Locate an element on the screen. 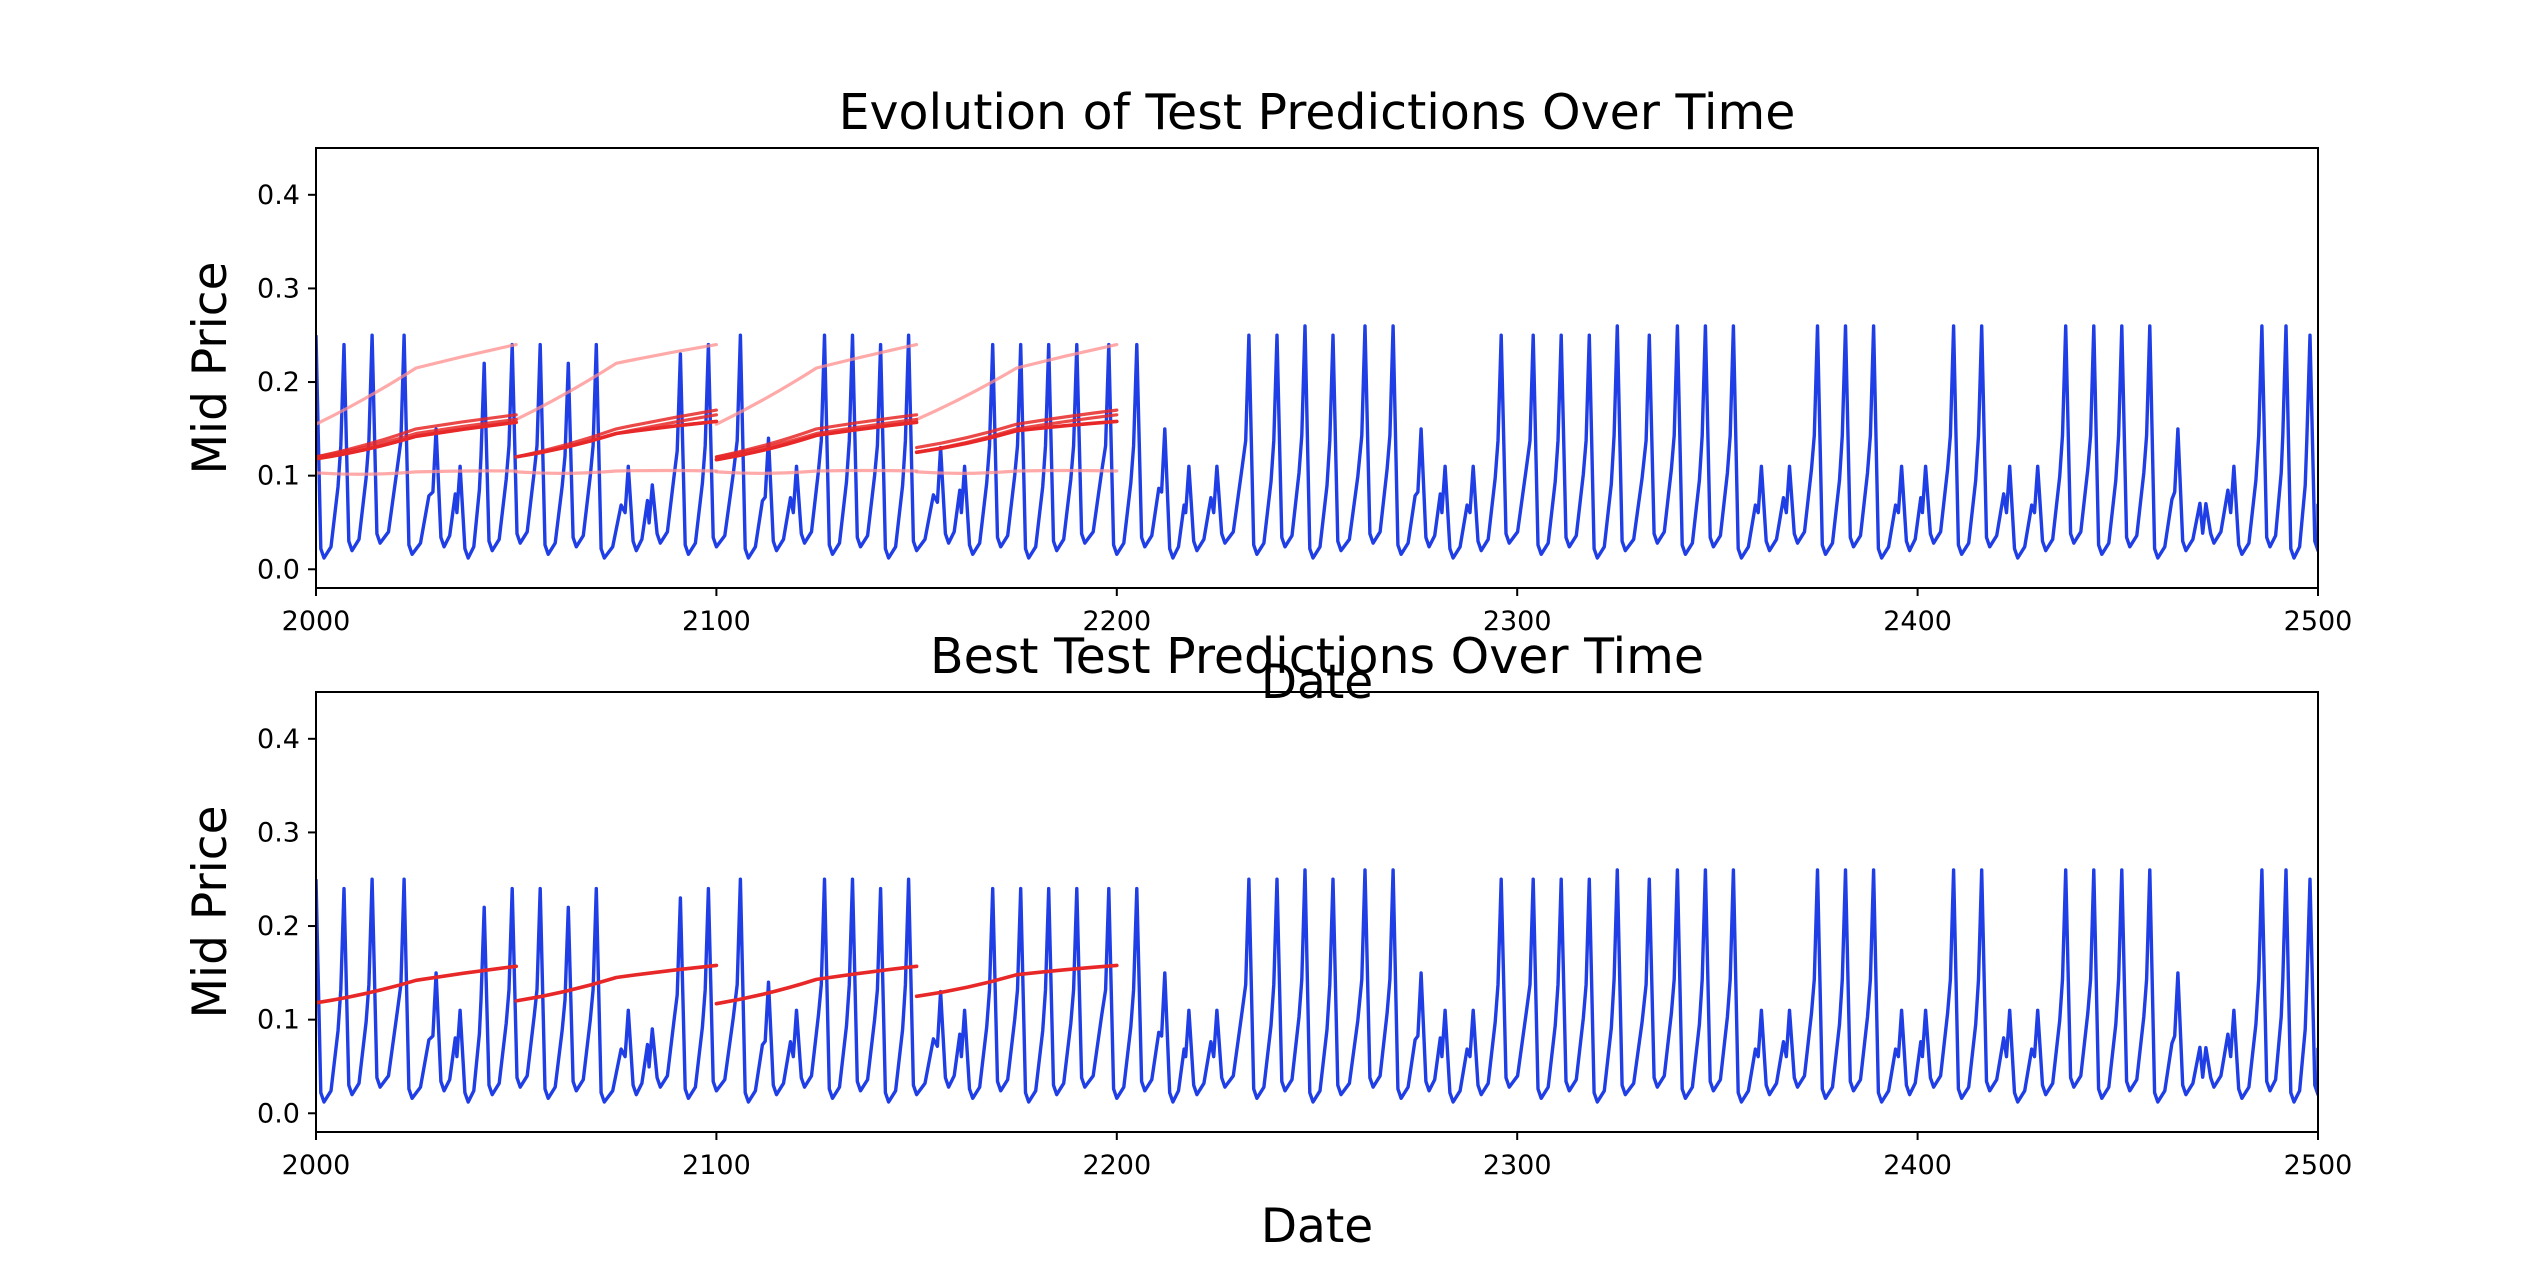 This screenshot has height=1276, width=2542. top-x-tick-label: 2200 is located at coordinates (1116, 621).